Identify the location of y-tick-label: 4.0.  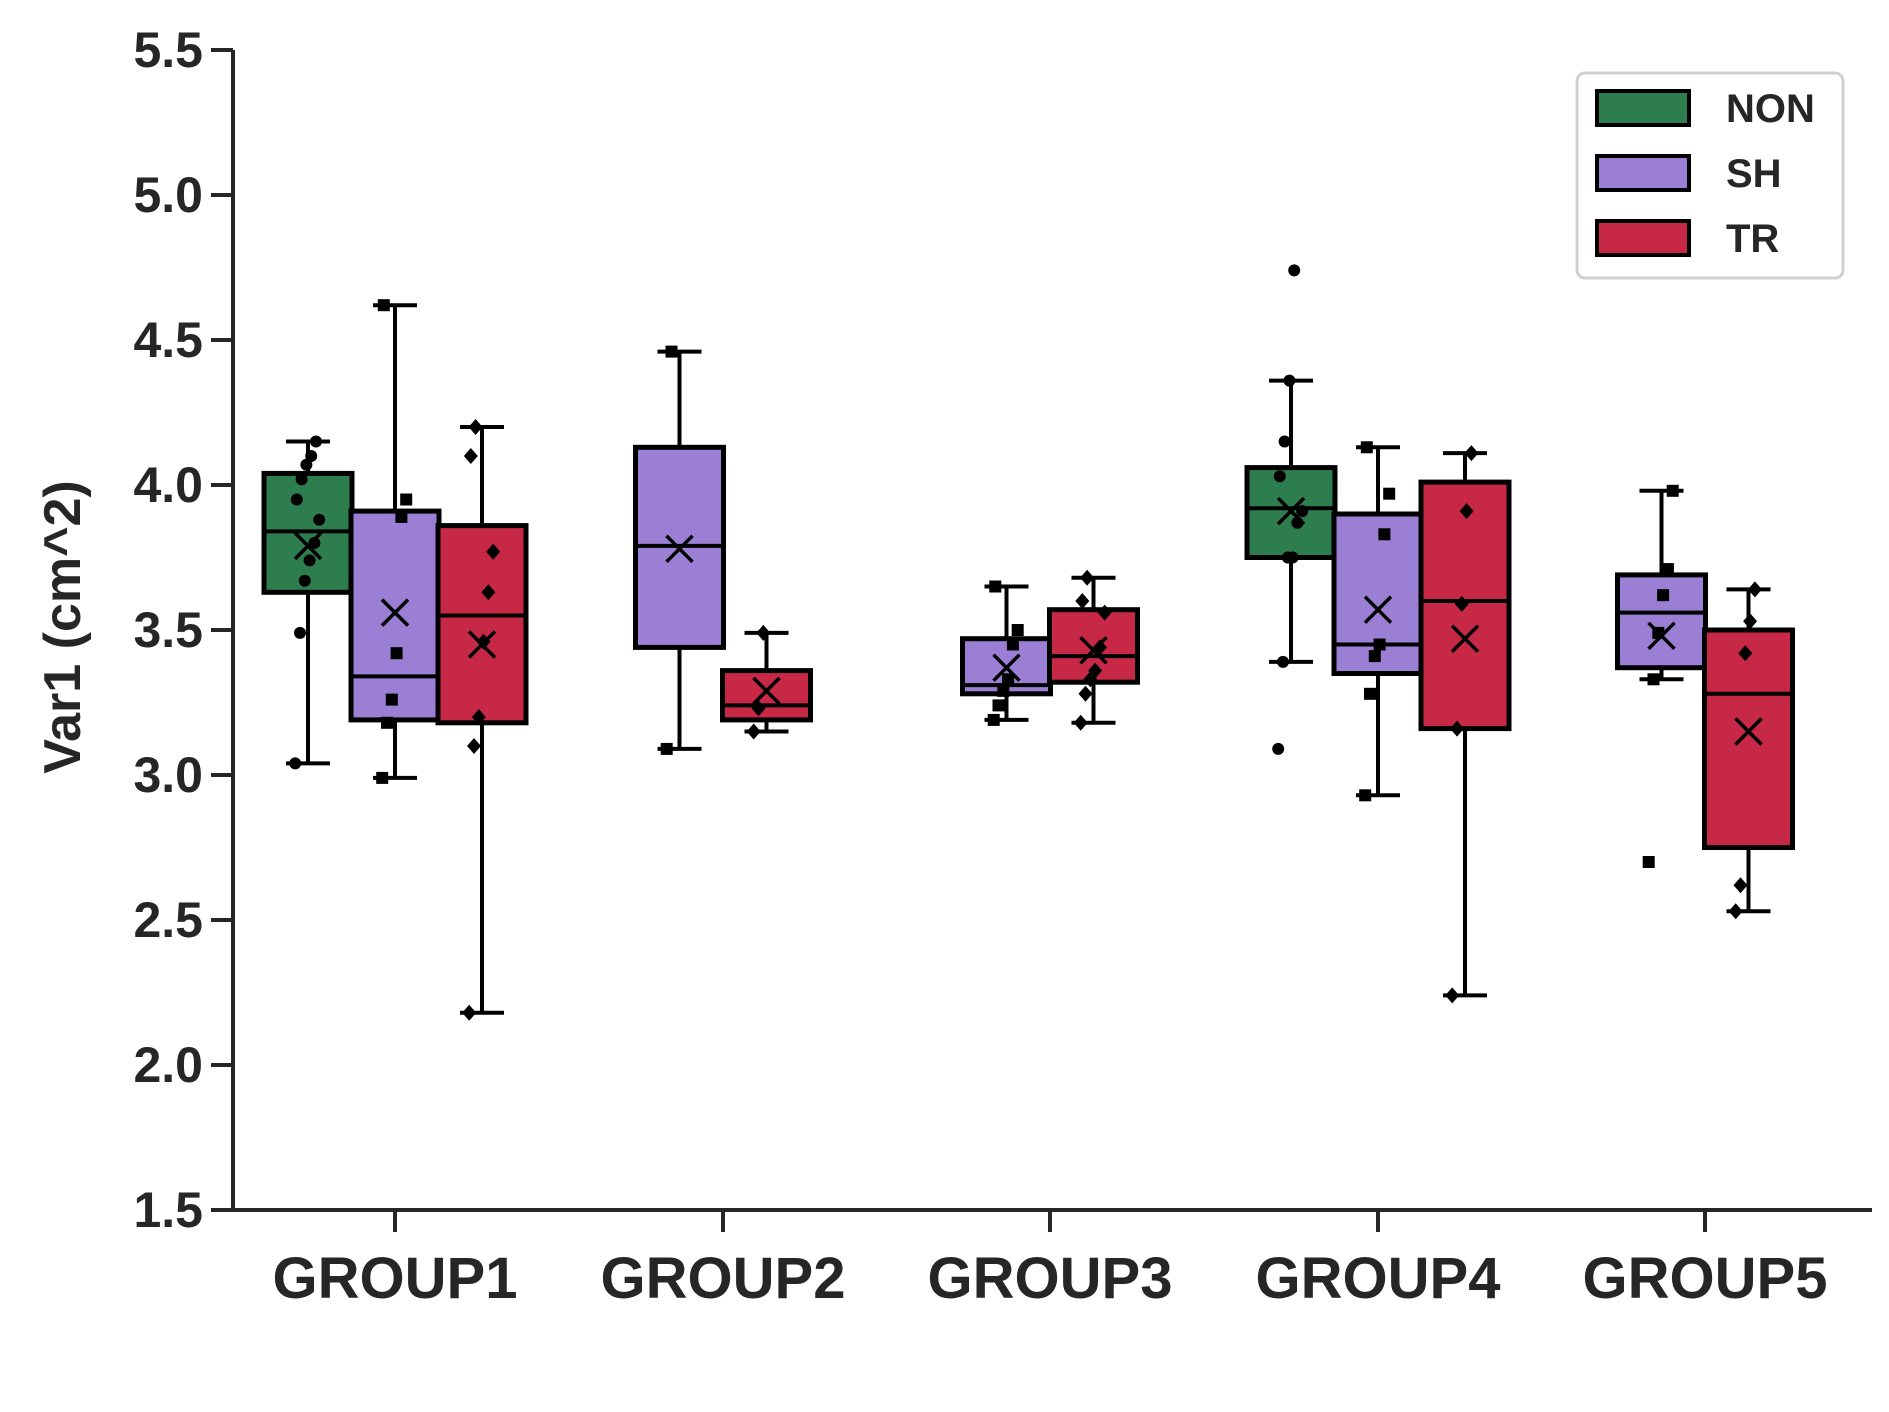
(168, 485).